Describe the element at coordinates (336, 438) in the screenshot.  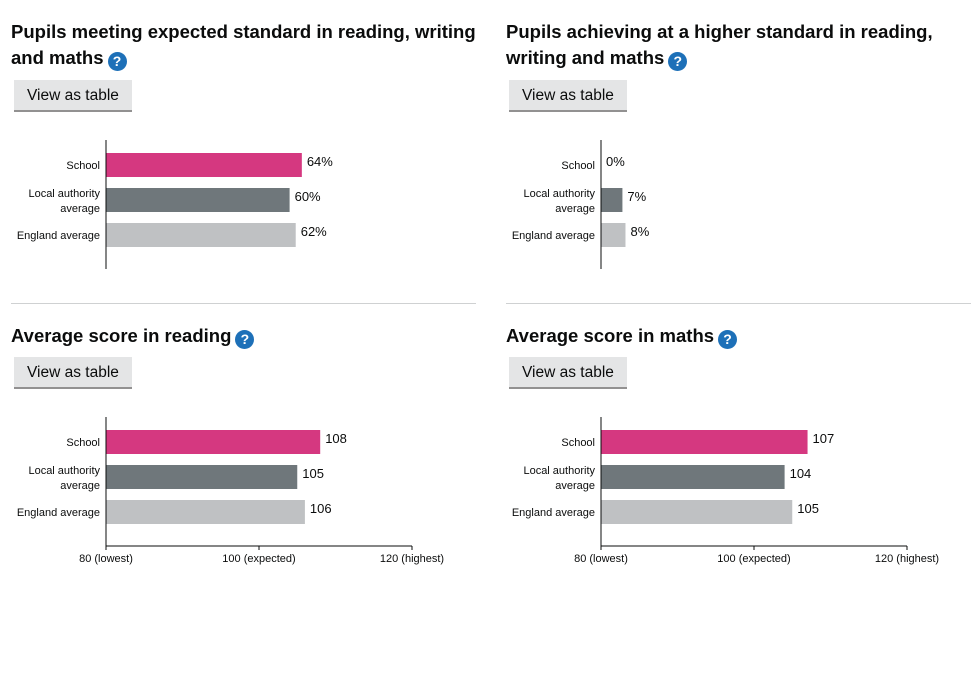
I see `value-label: 108` at that location.